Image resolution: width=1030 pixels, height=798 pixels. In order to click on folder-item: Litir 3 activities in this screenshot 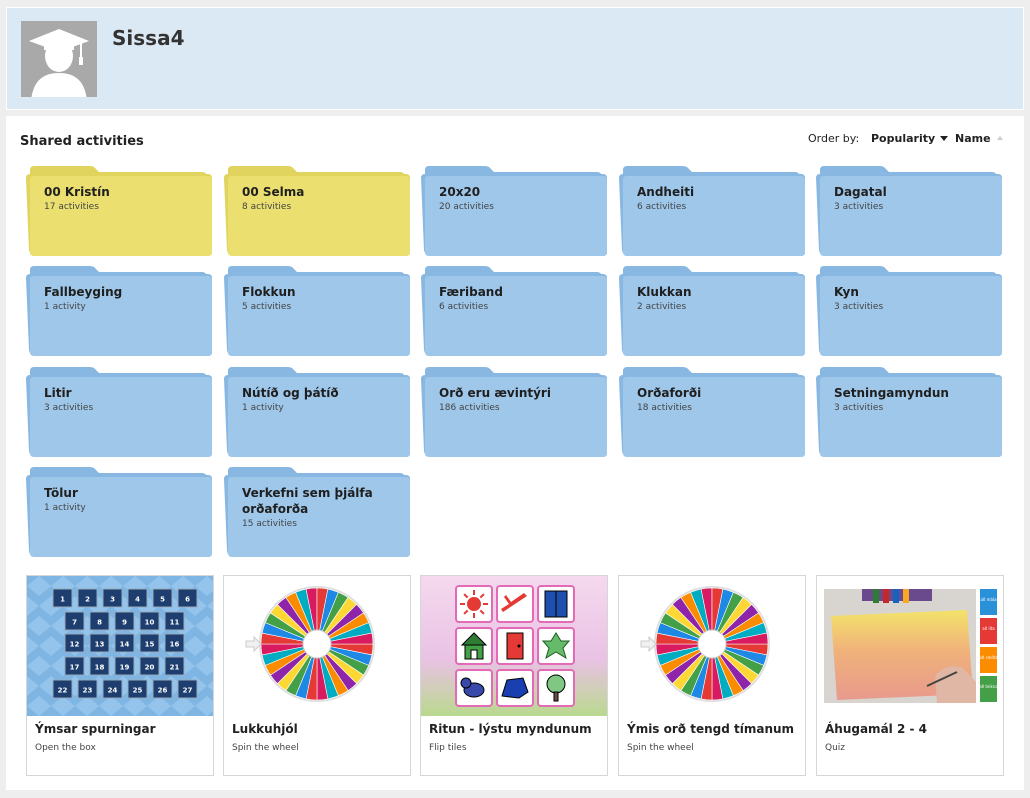, I will do `click(119, 412)`.